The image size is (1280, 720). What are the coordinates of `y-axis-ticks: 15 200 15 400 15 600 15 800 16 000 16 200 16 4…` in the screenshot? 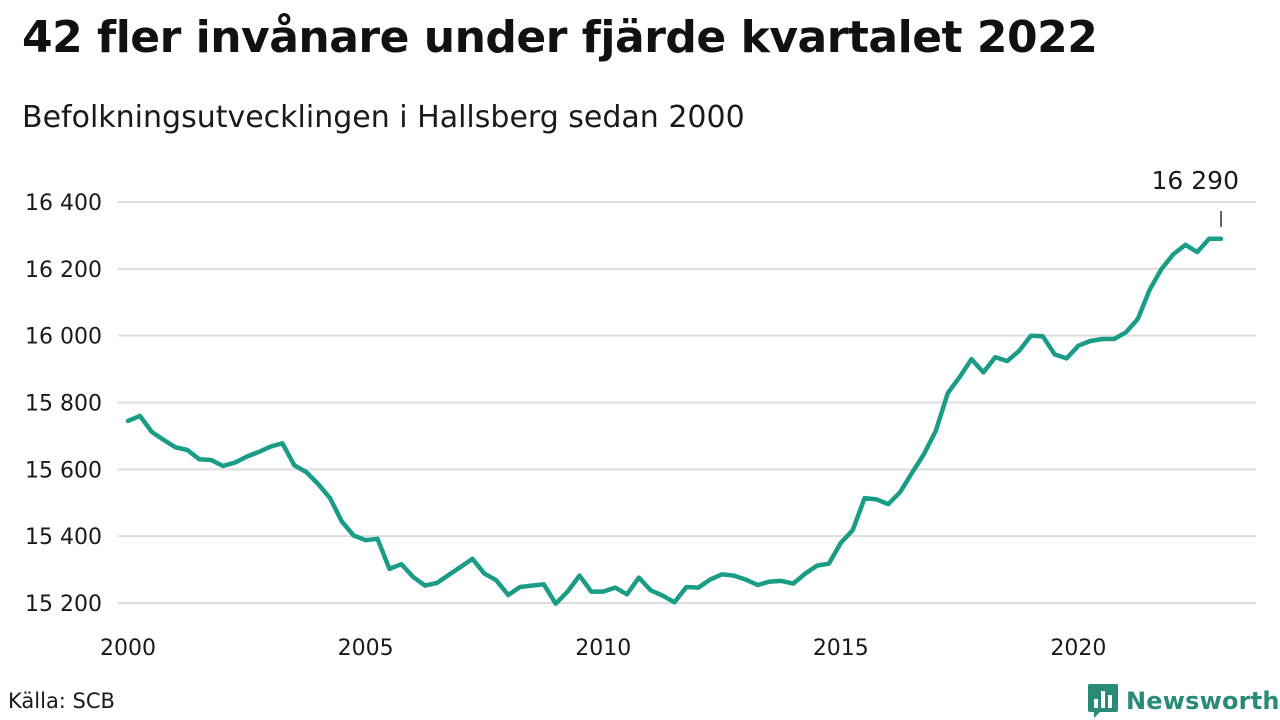 It's located at (63, 404).